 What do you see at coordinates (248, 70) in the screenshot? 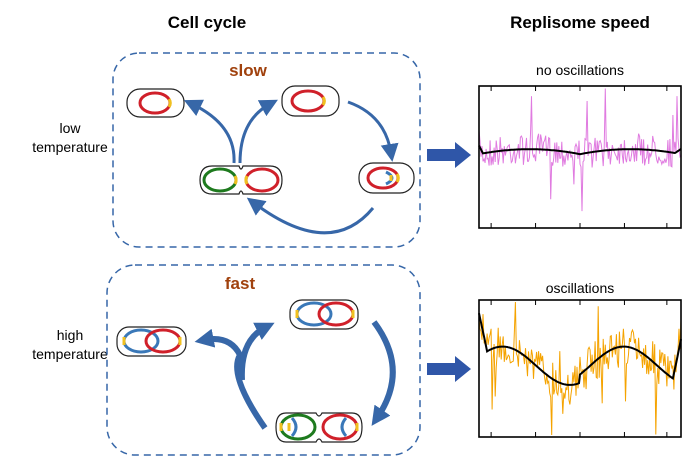
I see `slow-label: slow` at bounding box center [248, 70].